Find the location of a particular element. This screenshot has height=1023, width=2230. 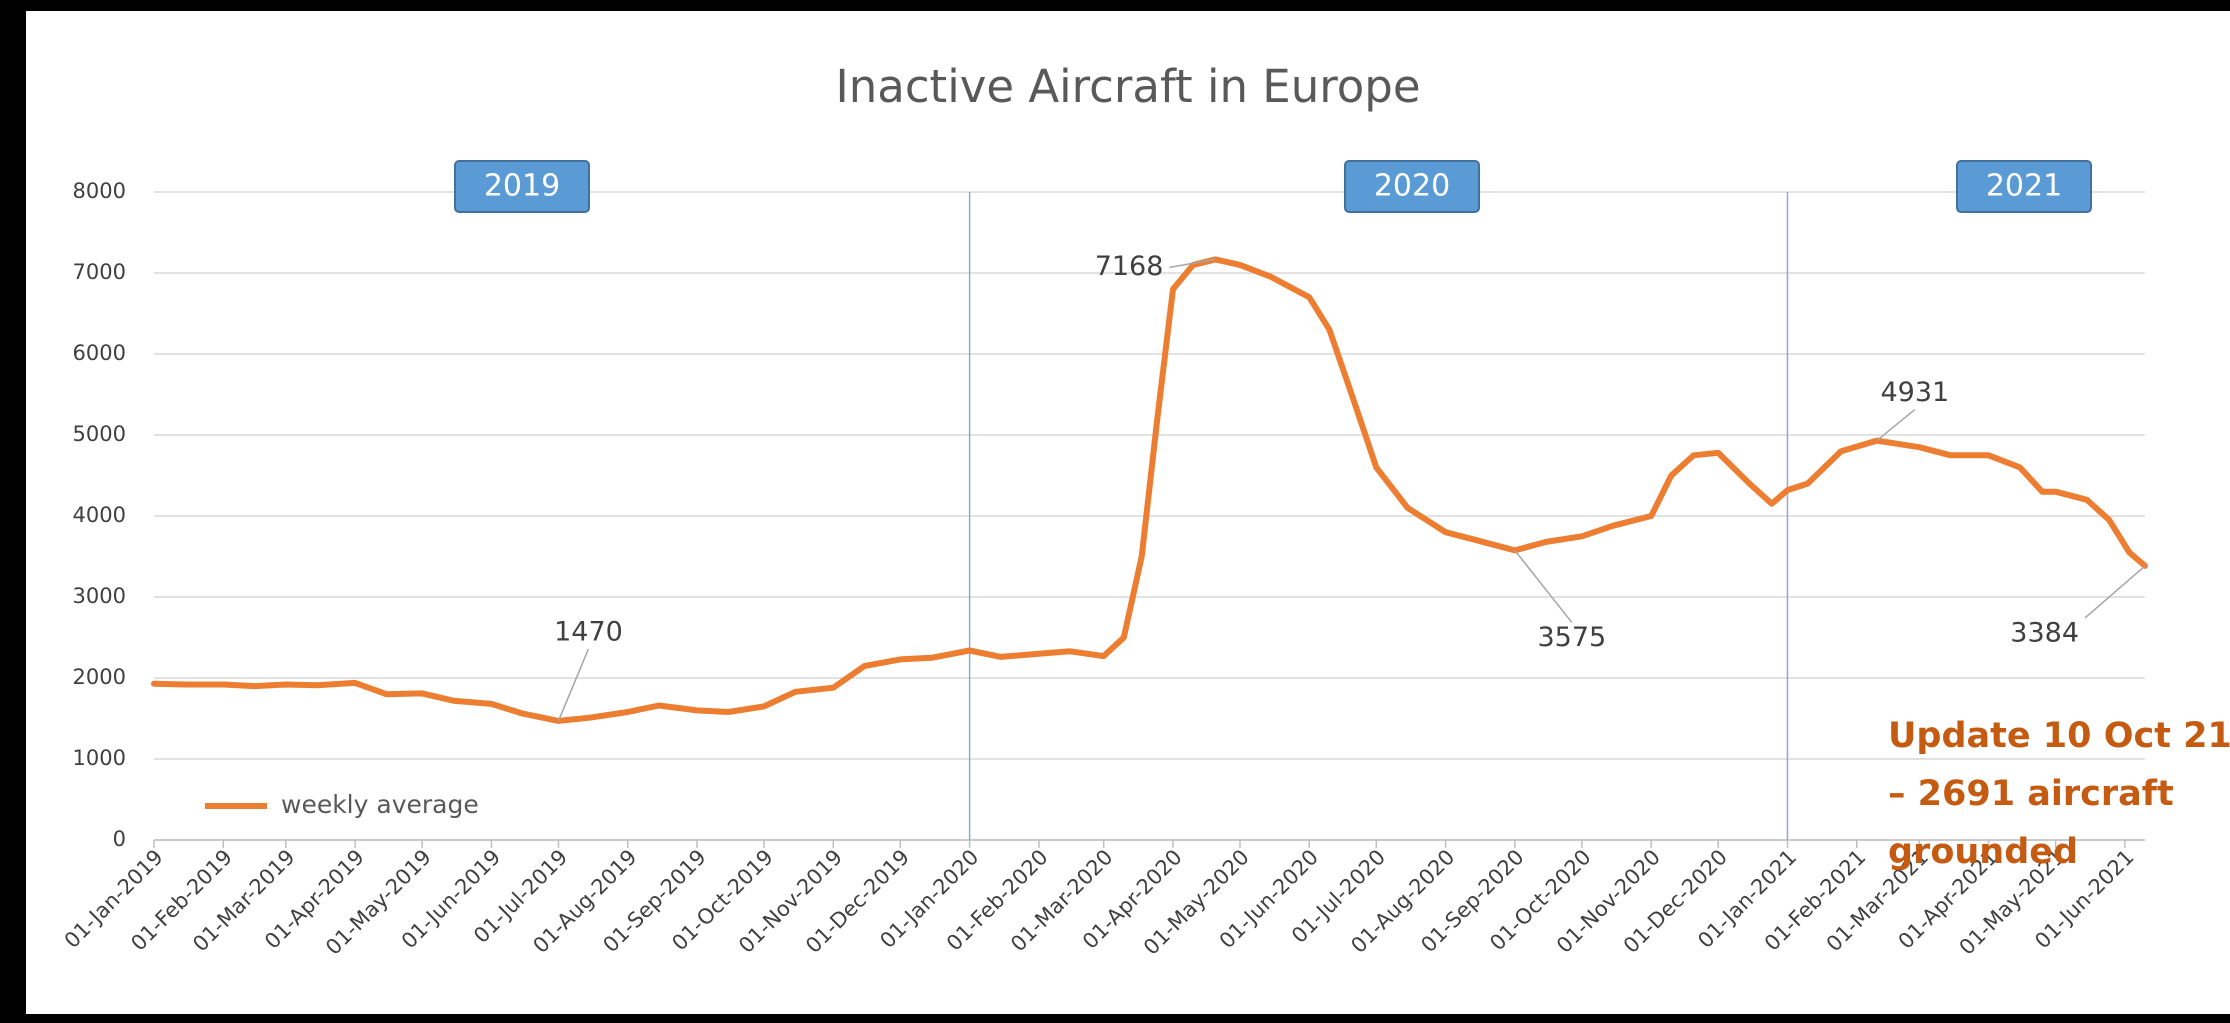

y-tick-label: 8000 is located at coordinates (99, 191).